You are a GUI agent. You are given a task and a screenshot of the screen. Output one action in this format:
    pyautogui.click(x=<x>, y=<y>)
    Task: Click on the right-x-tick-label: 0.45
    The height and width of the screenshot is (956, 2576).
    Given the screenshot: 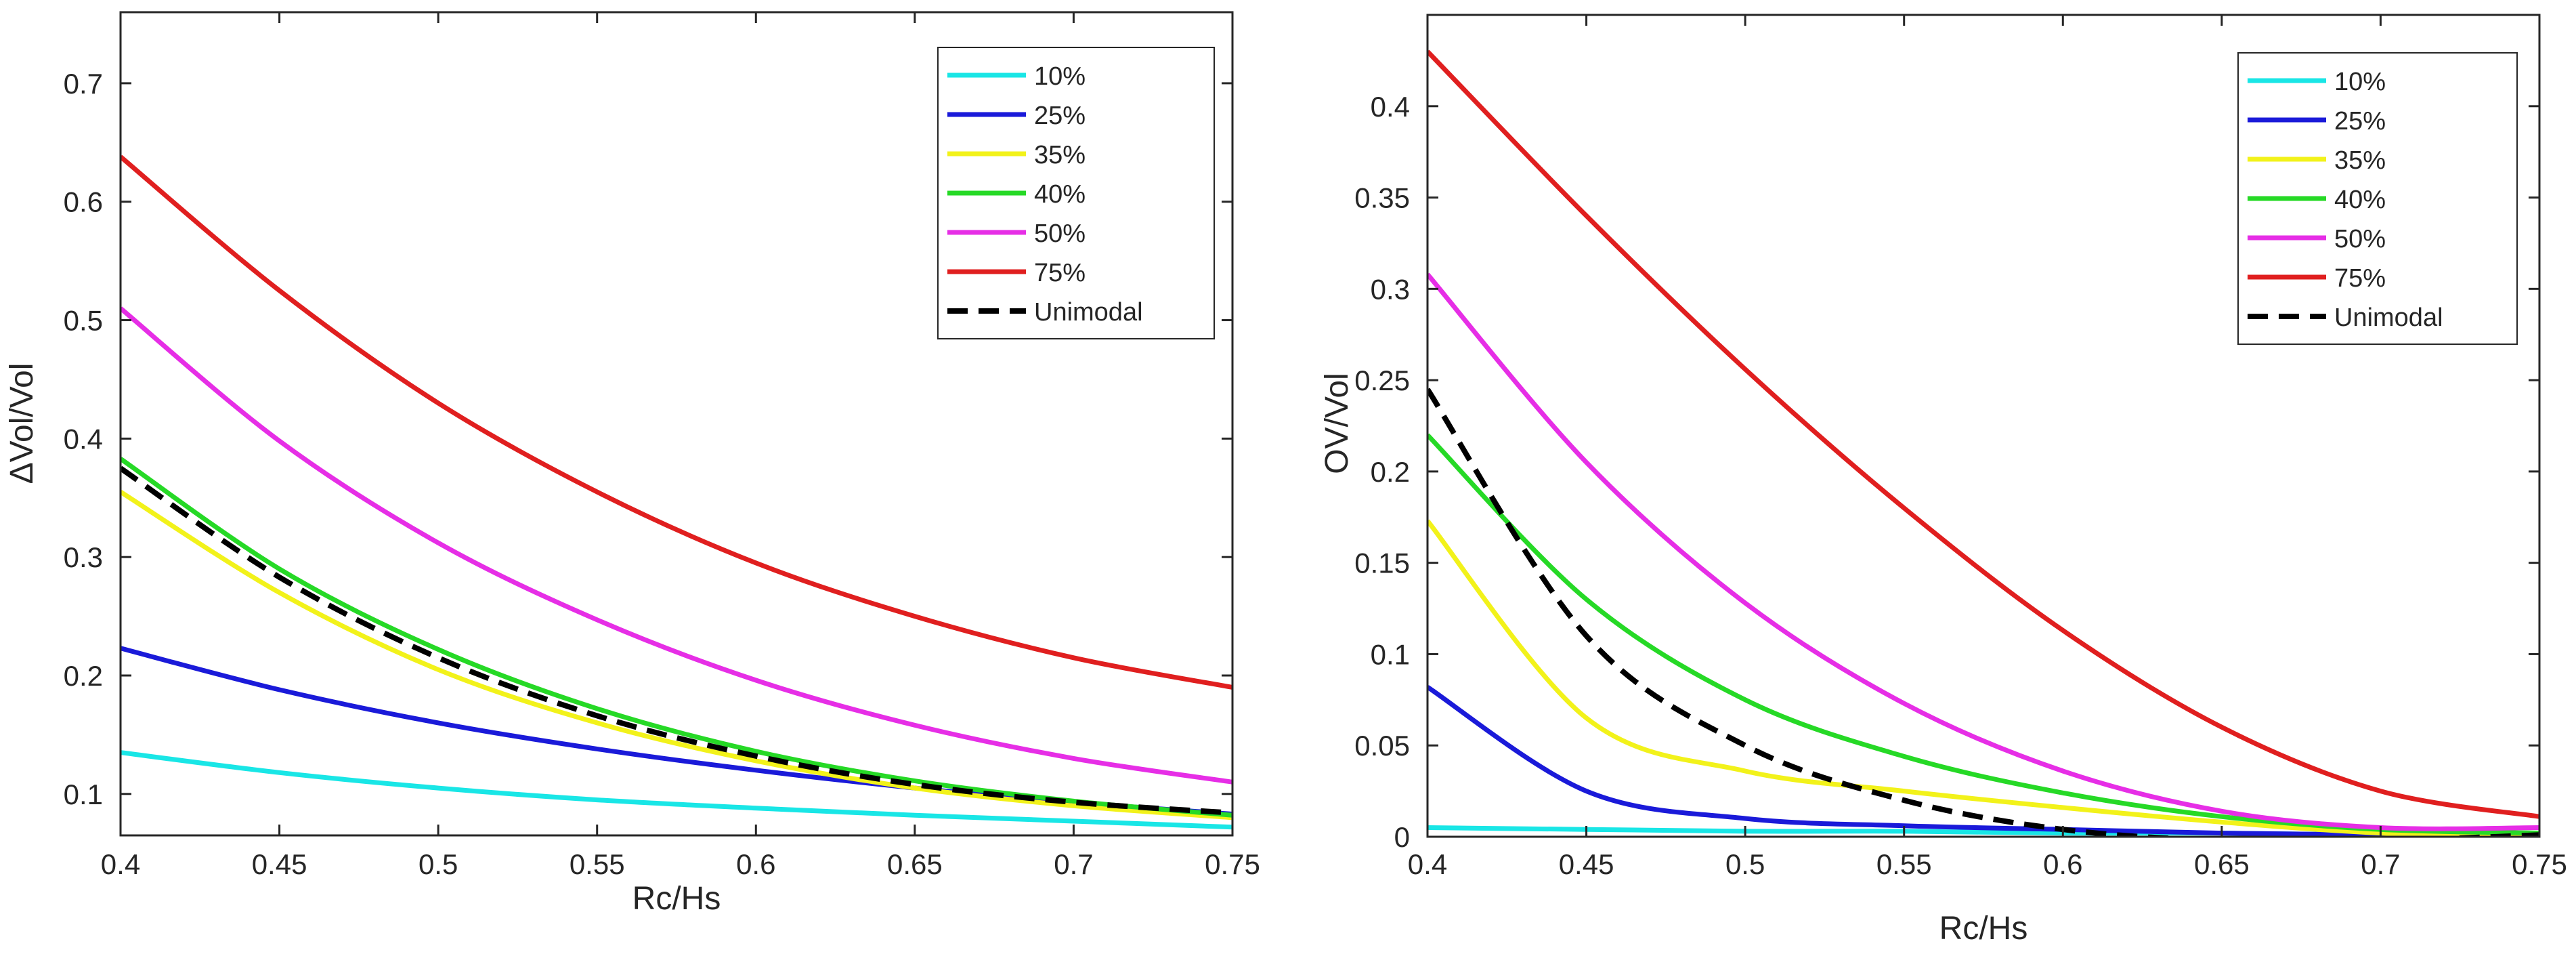 What is the action you would take?
    pyautogui.click(x=1586, y=864)
    